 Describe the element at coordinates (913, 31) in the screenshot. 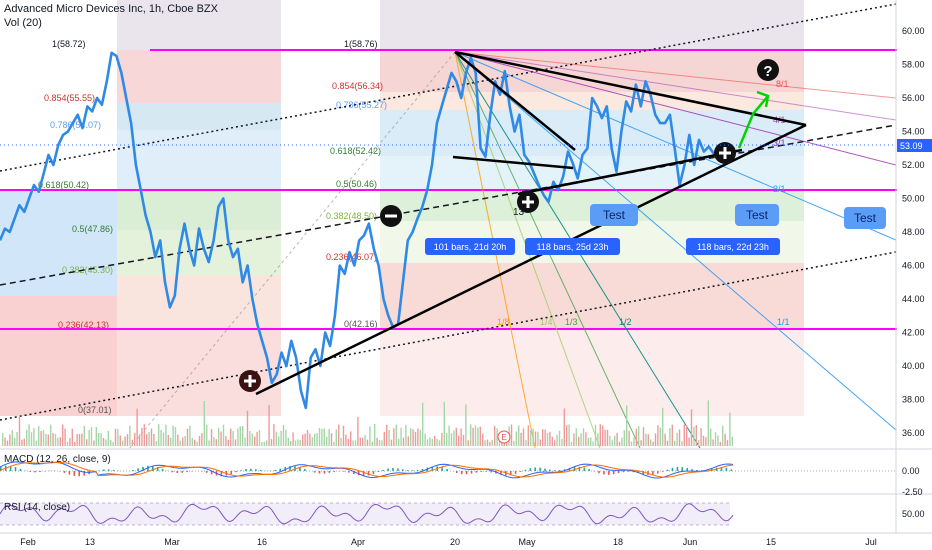

I see `price-tick-label: 60.00` at that location.